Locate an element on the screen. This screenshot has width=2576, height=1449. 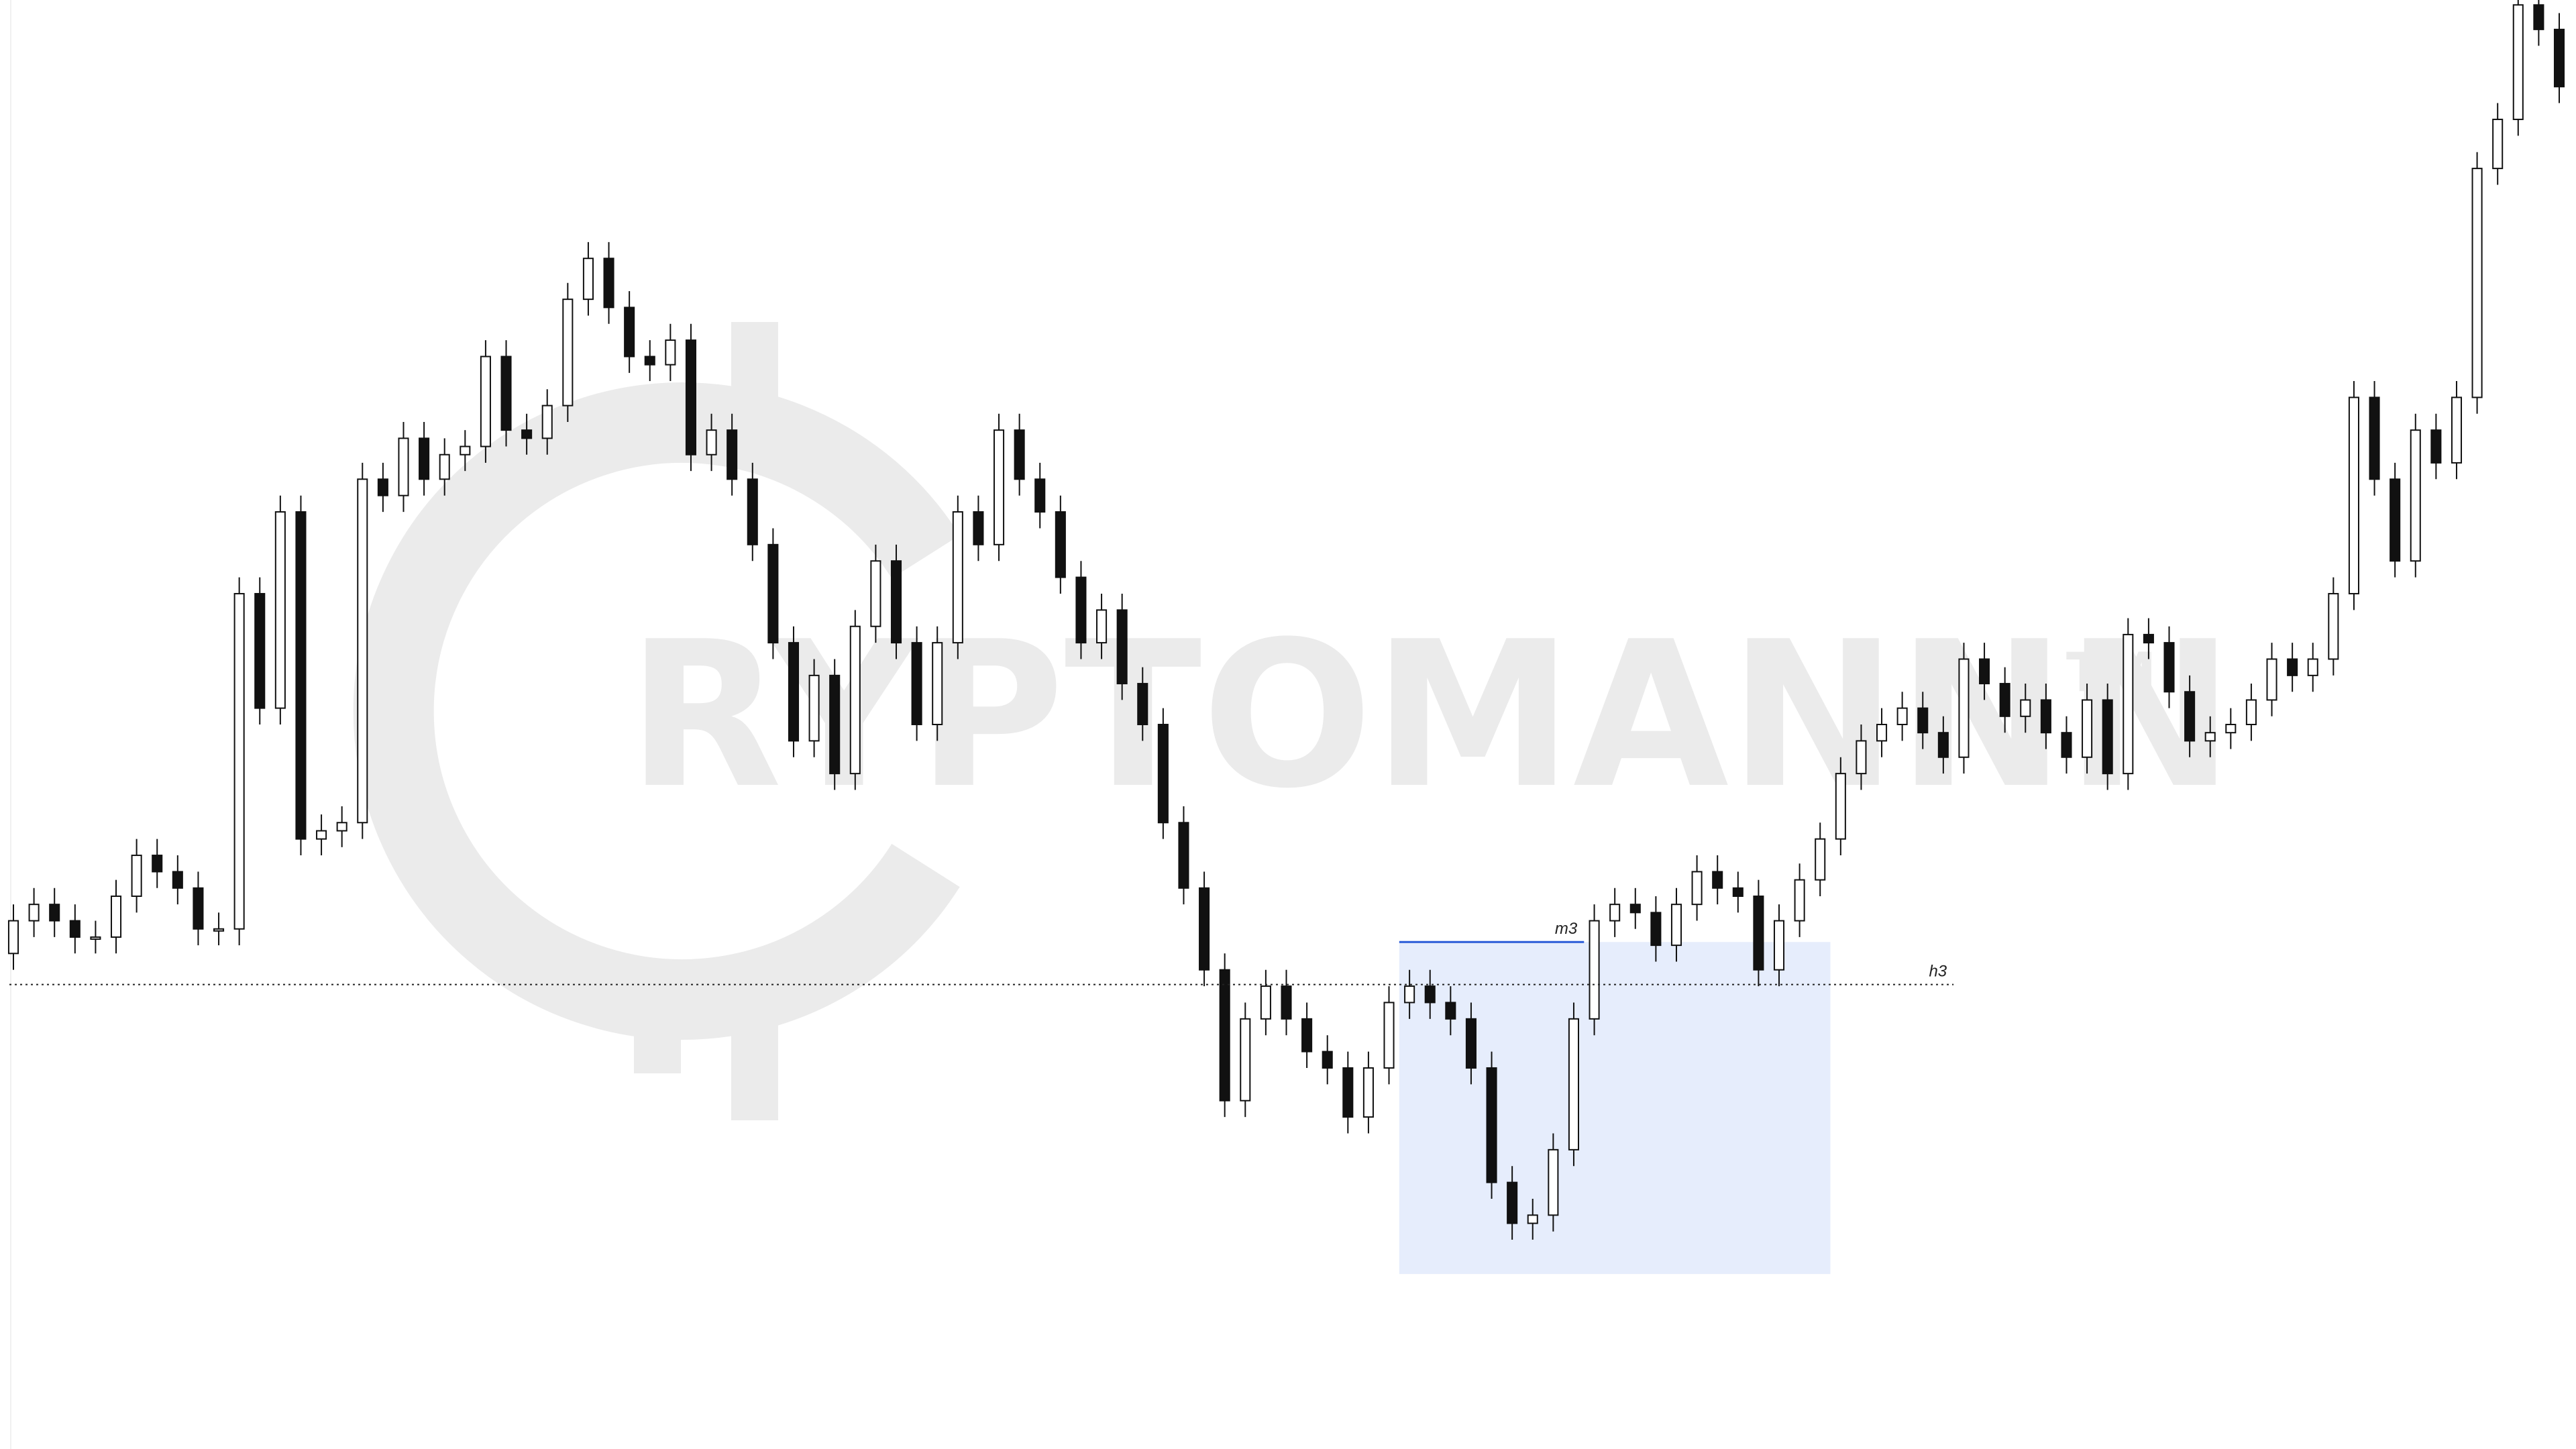
watermark-text: RYPTOMANNN is located at coordinates (1430, 715).